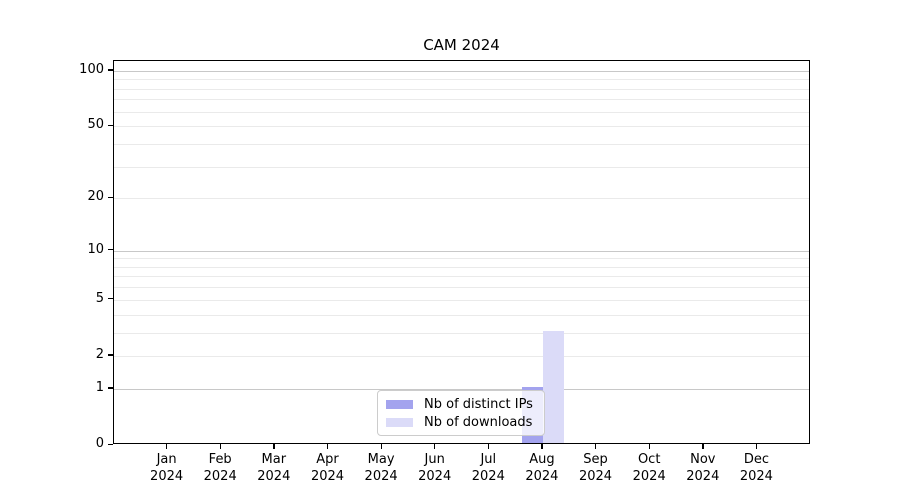  Describe the element at coordinates (596, 468) in the screenshot. I see `x-tick-label-sep: Sep 2024` at that location.